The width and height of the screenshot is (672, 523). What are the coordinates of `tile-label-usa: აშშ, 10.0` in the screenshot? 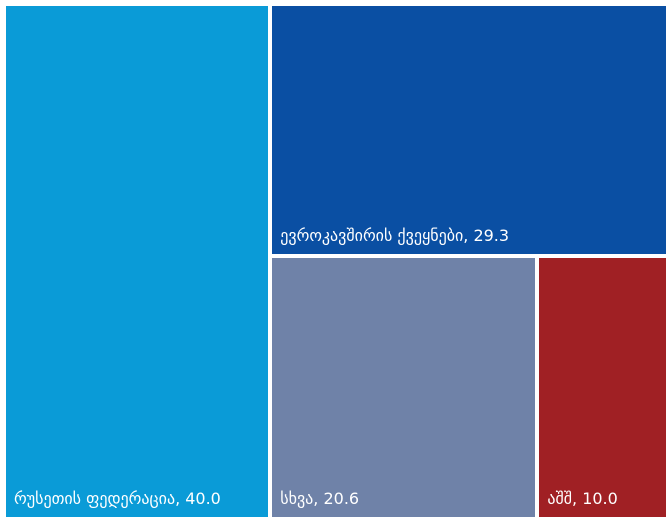 It's located at (582, 498).